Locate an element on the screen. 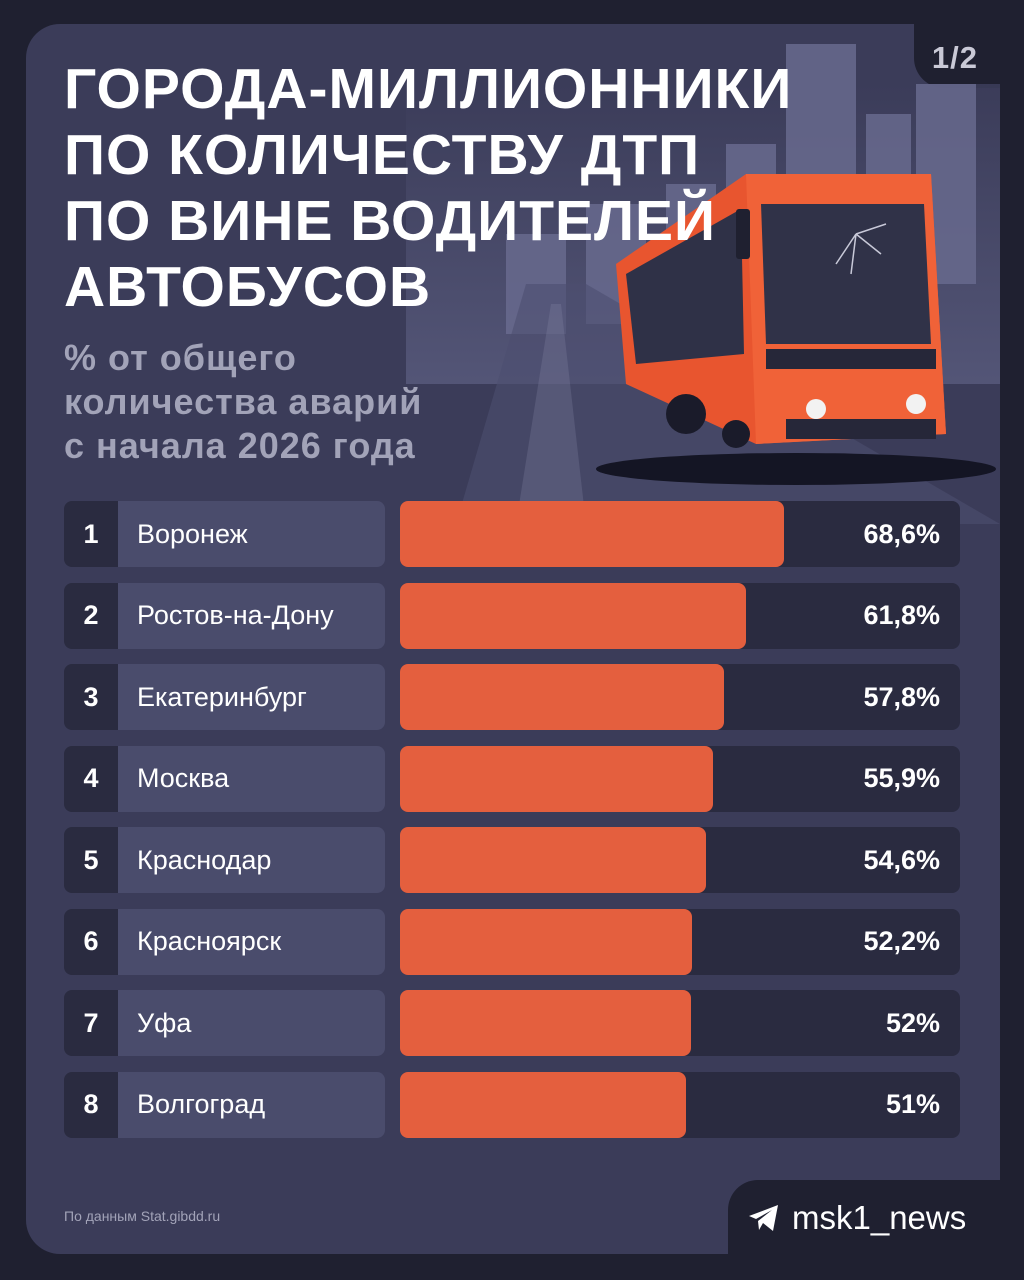 Image resolution: width=1024 pixels, height=1280 pixels. bar-track: 61,8% is located at coordinates (680, 615).